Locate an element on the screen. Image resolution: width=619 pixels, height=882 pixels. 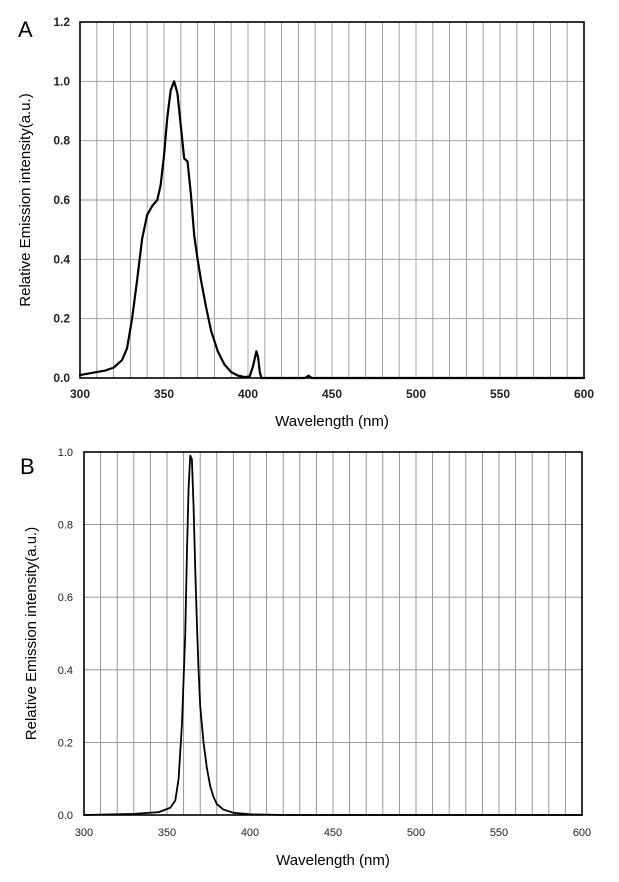
y-tick-label: 1.2 is located at coordinates (61, 22).